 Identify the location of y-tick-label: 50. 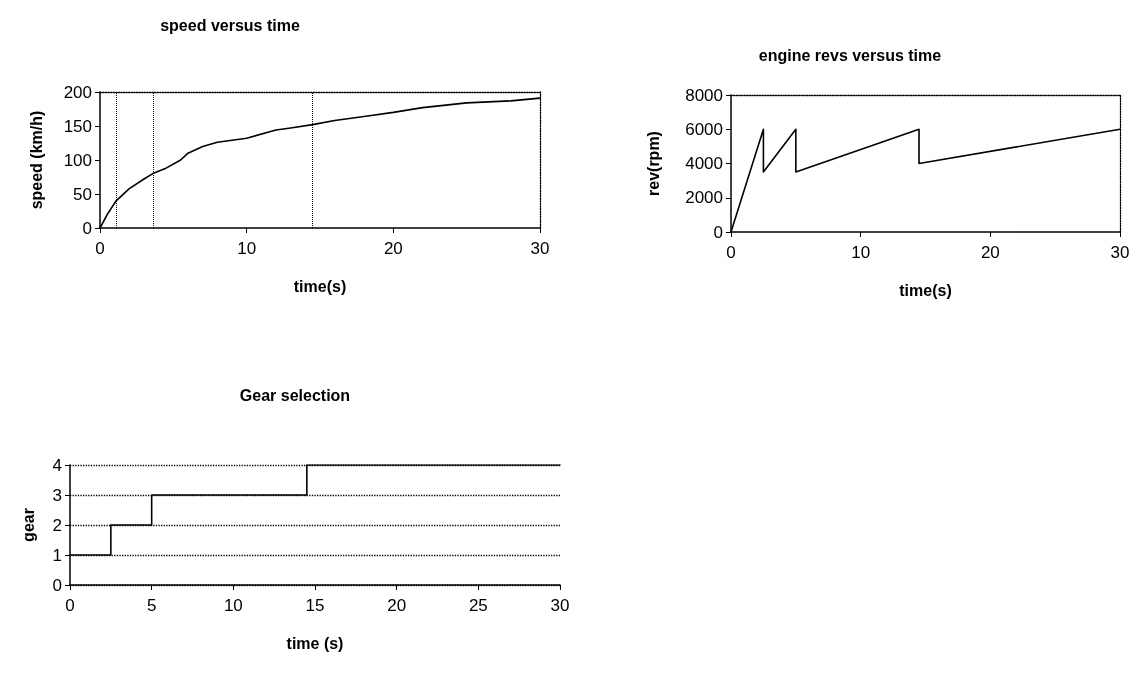
(82, 194).